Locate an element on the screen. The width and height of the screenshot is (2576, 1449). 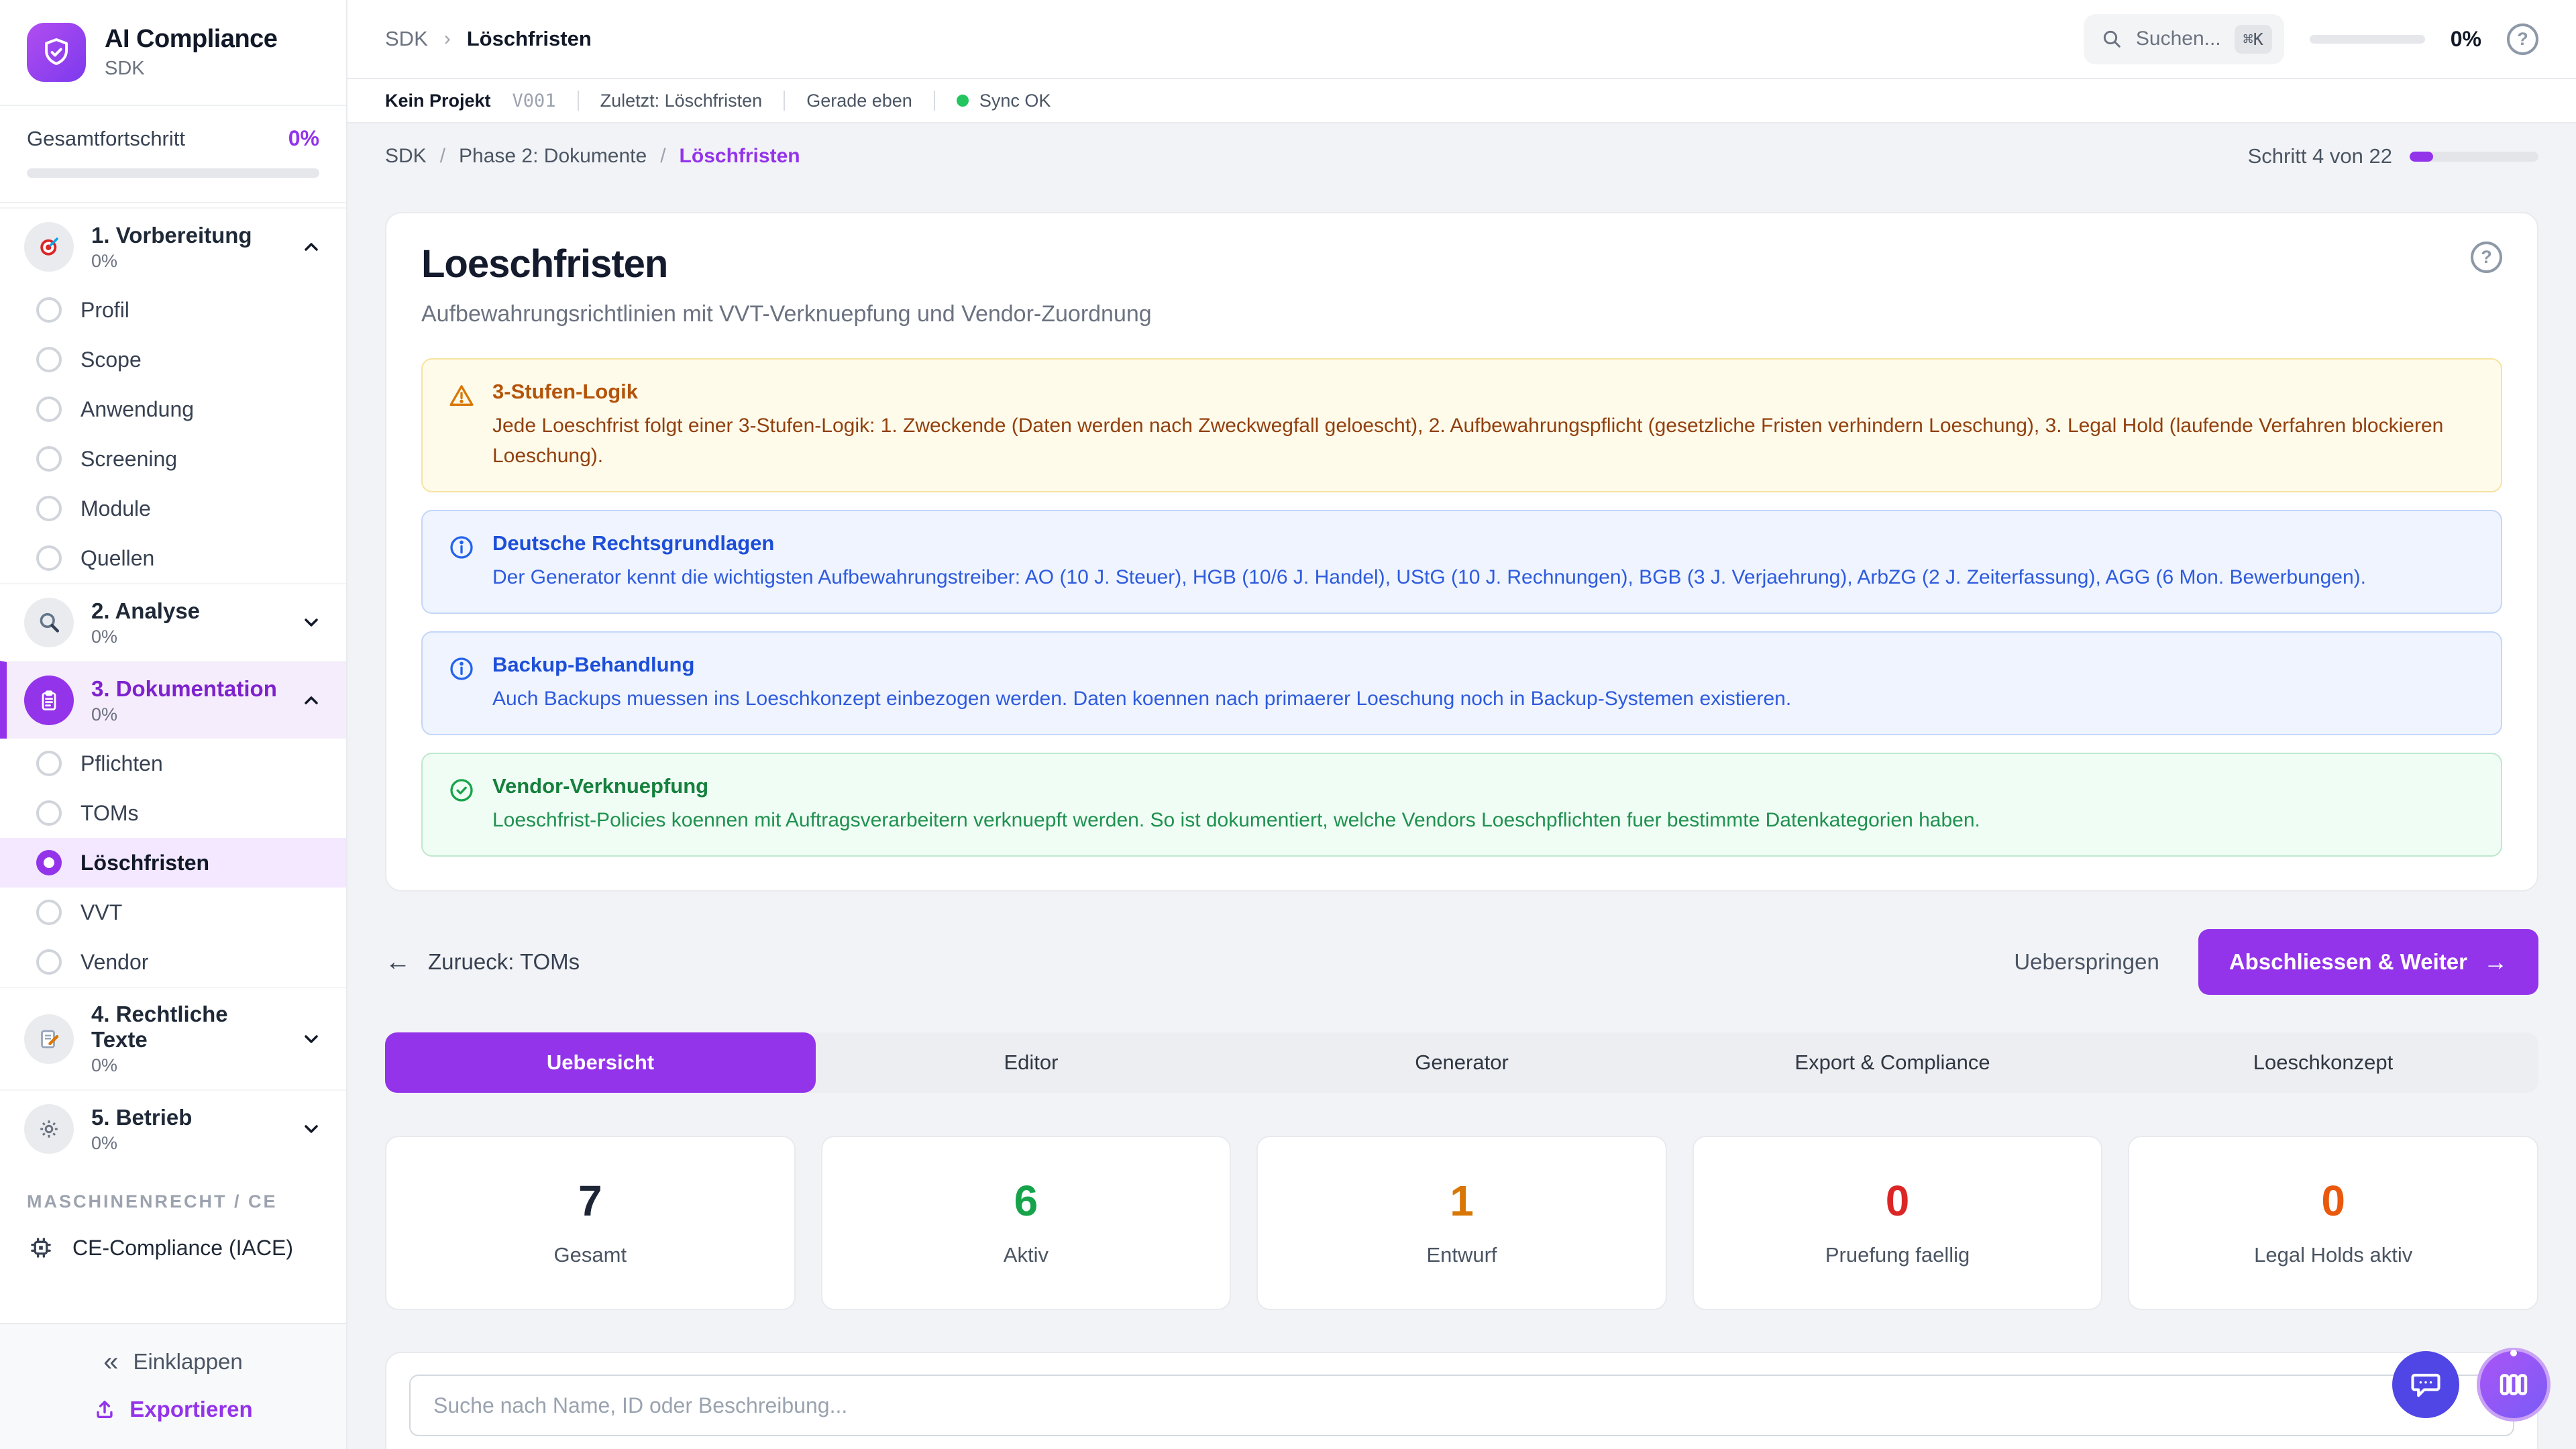
shield-check-icon is located at coordinates (56, 52).